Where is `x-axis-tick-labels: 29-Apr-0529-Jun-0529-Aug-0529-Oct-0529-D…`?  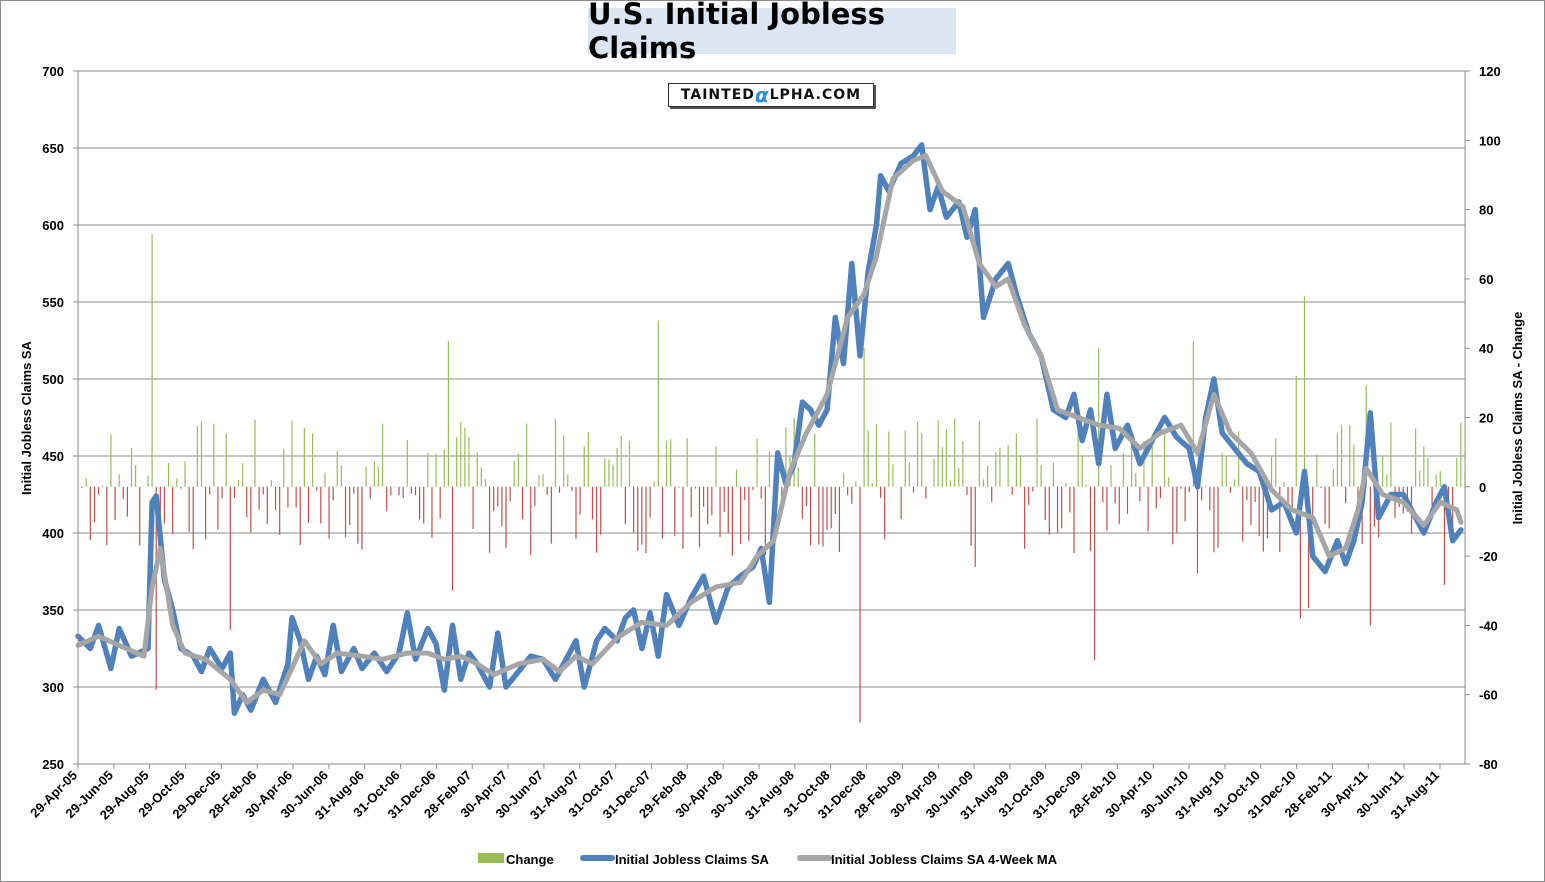 x-axis-tick-labels: 29-Apr-0529-Jun-0529-Aug-0529-Oct-0529-D… is located at coordinates (734, 795).